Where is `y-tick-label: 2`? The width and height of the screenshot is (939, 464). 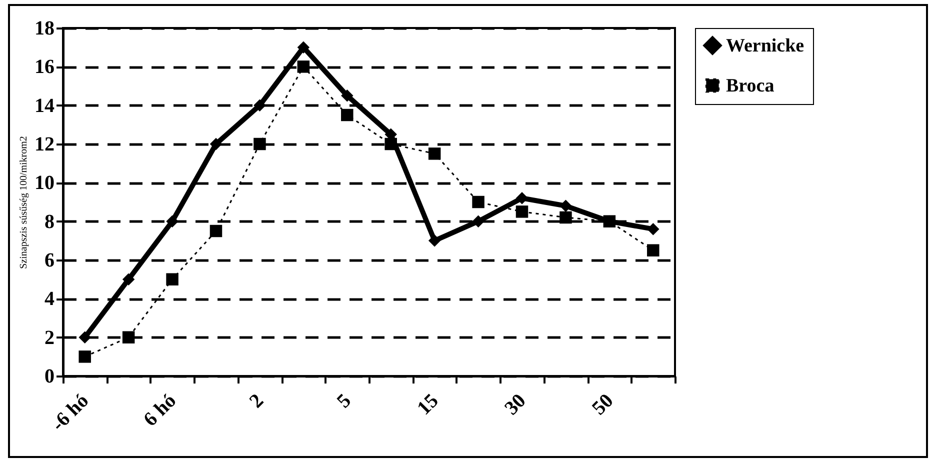
y-tick-label: 2 is located at coordinates (49, 337).